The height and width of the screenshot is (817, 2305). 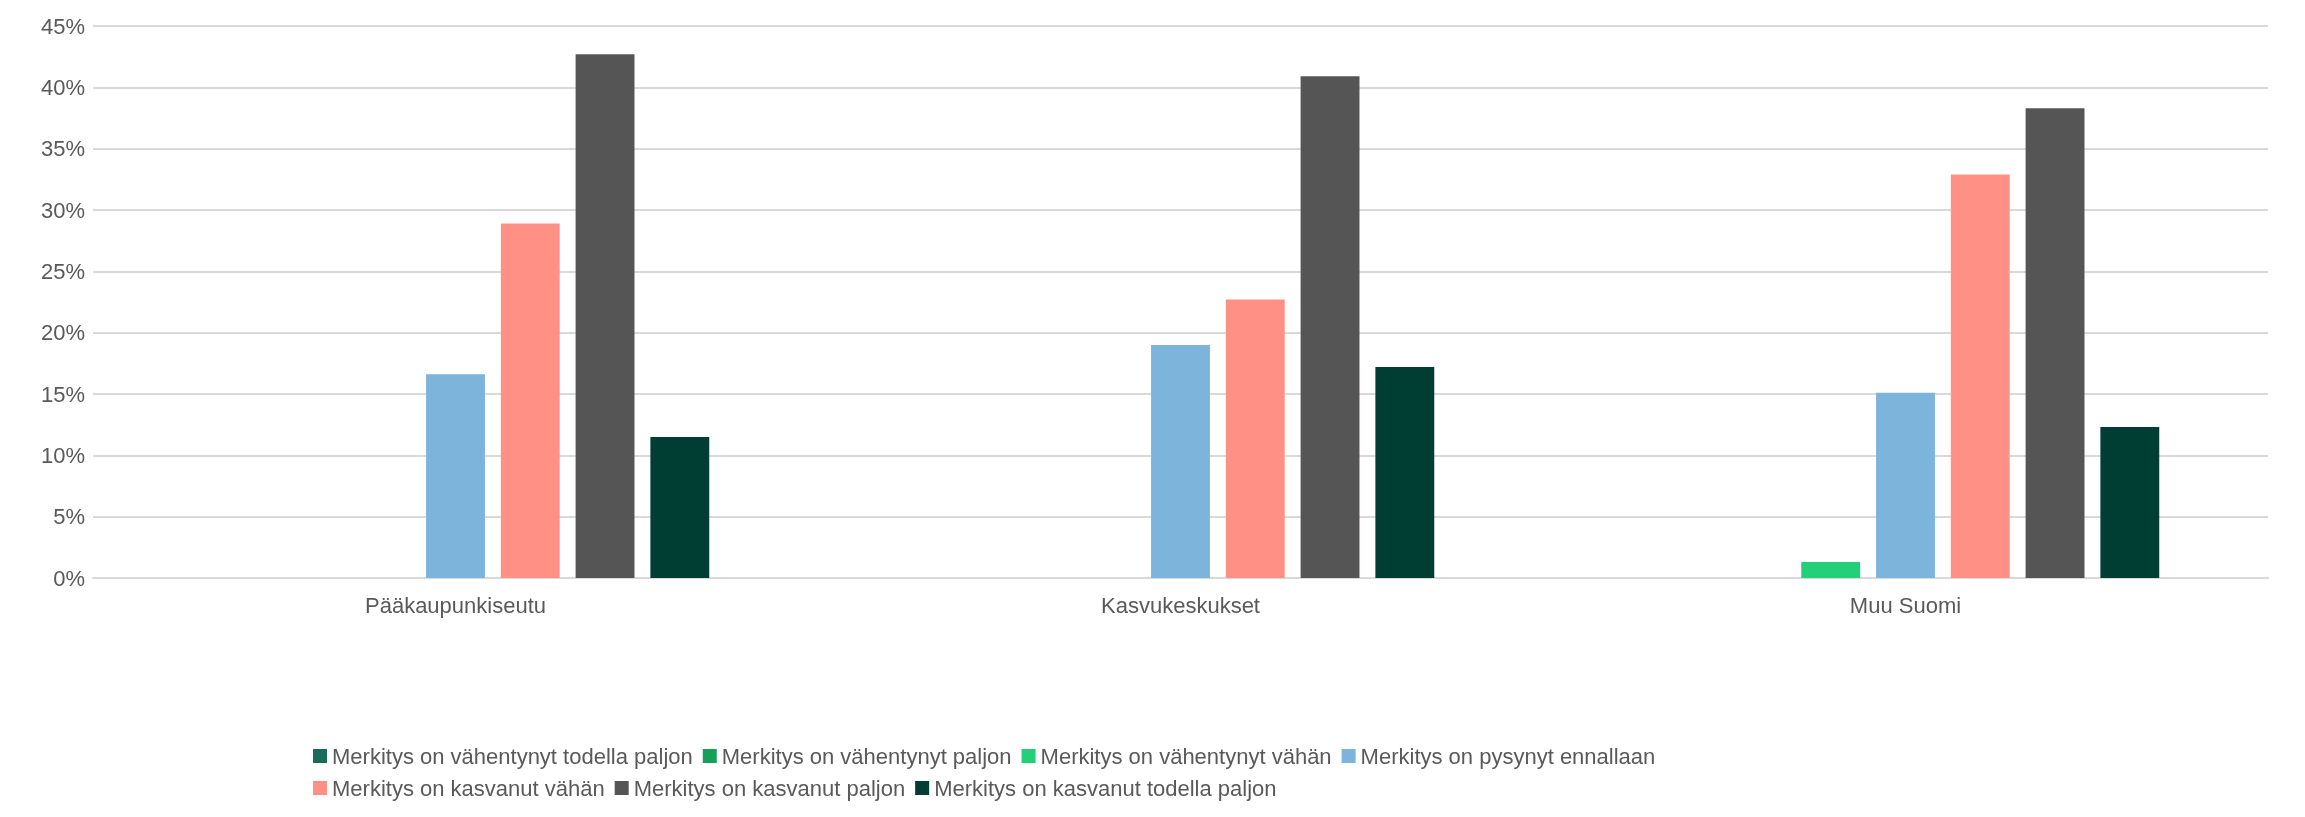 What do you see at coordinates (1905, 605) in the screenshot?
I see `x-tick-label: Muu Suomi` at bounding box center [1905, 605].